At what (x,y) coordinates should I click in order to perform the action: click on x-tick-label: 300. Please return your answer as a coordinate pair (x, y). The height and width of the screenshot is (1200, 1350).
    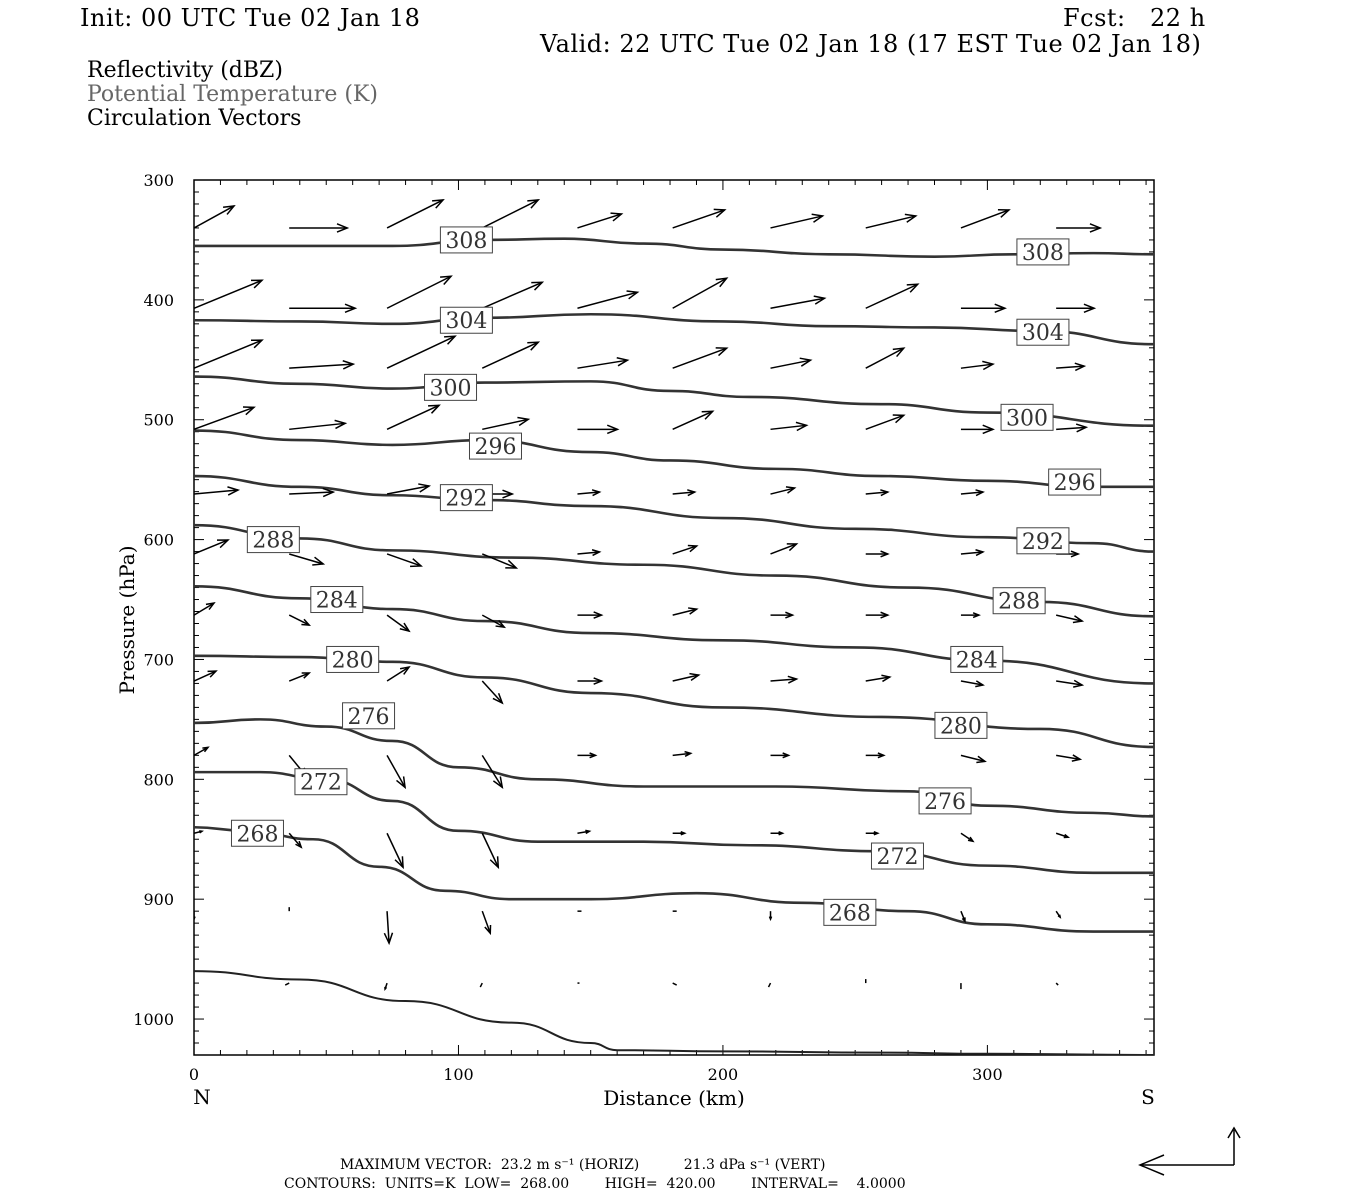
    Looking at the image, I should click on (987, 1074).